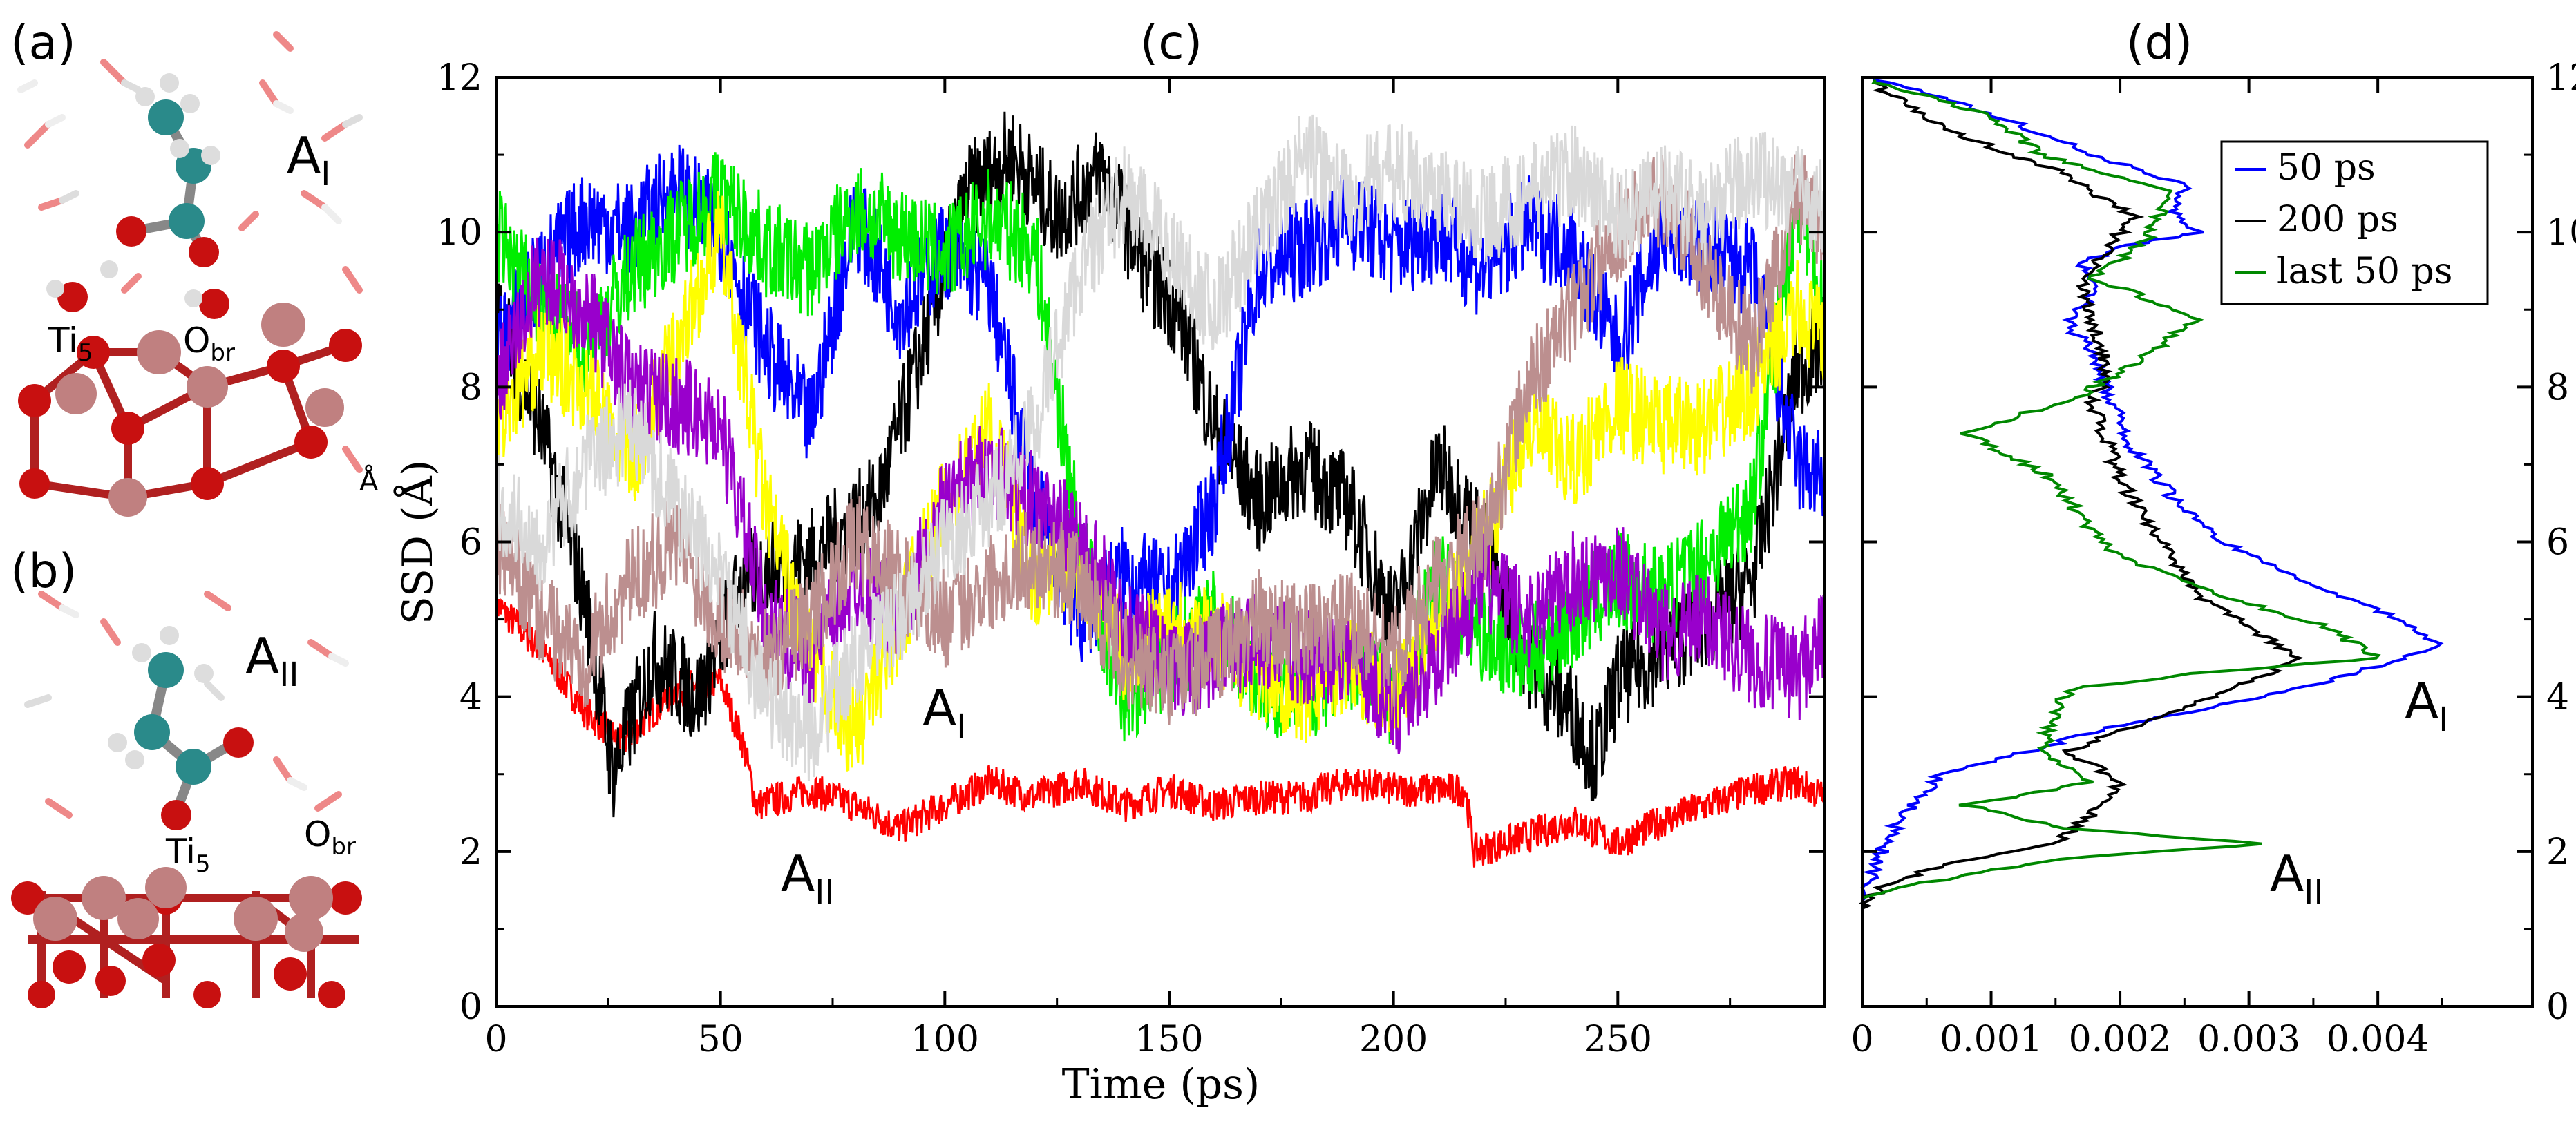 This screenshot has width=2576, height=1128. What do you see at coordinates (43, 43) in the screenshot?
I see `panel-a-label: (a)` at bounding box center [43, 43].